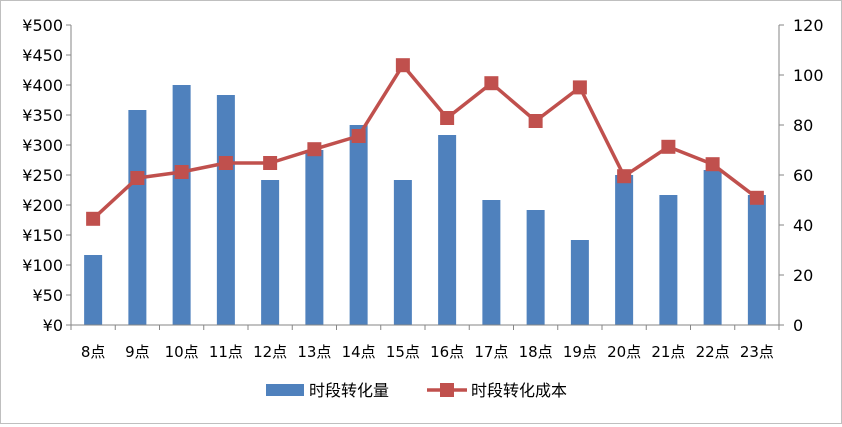 Image resolution: width=842 pixels, height=427 pixels. I want to click on x-tick-label-4: 12点, so click(270, 352).